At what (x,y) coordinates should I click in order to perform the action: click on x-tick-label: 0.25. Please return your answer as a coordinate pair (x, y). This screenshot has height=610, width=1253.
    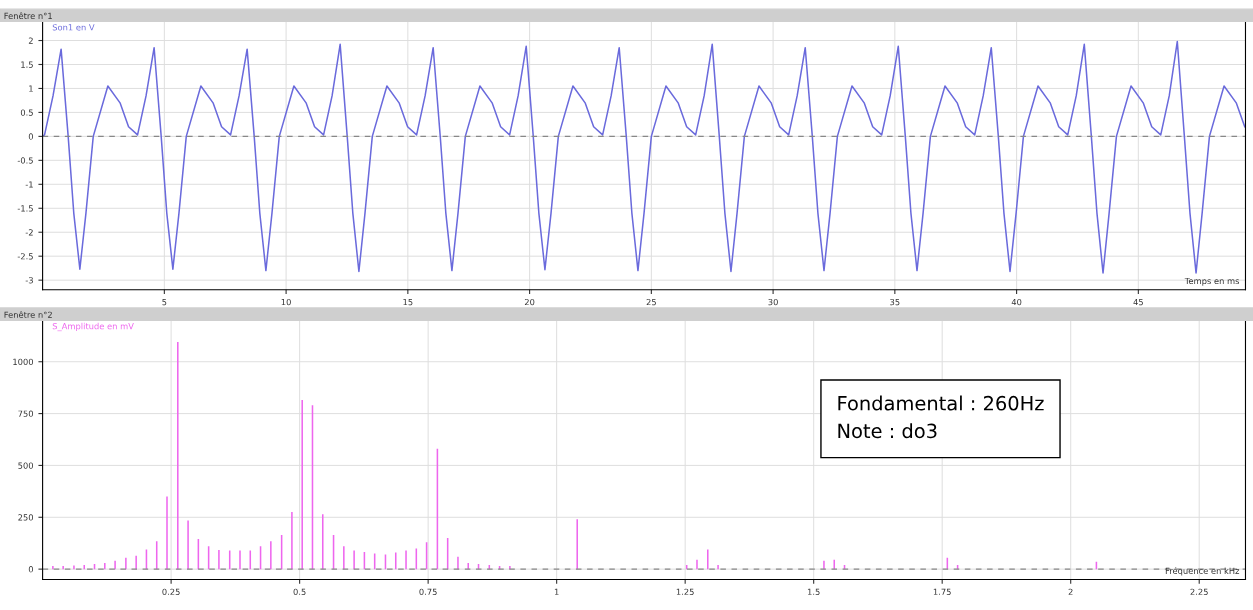
    Looking at the image, I should click on (171, 591).